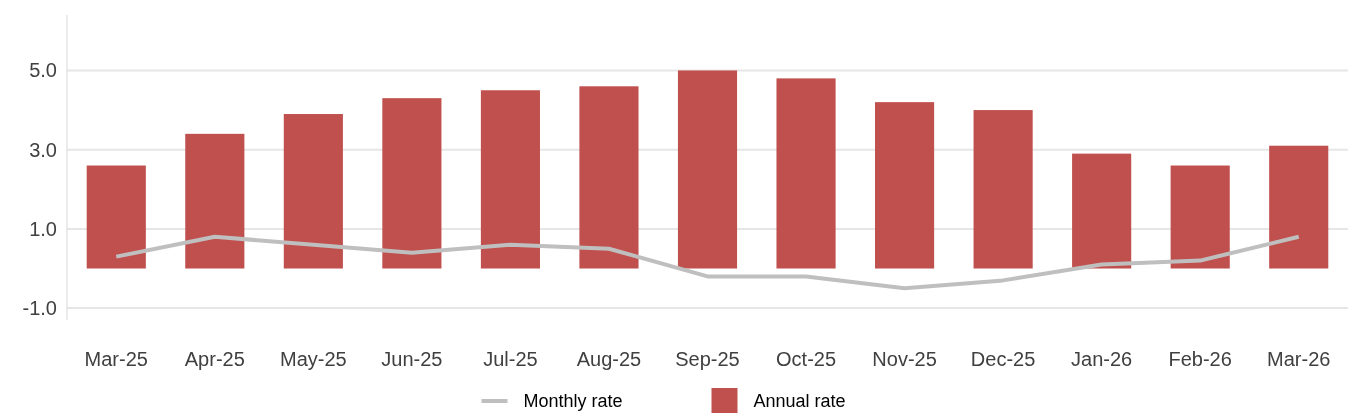  What do you see at coordinates (904, 359) in the screenshot?
I see `x-tick-label: Nov-25` at bounding box center [904, 359].